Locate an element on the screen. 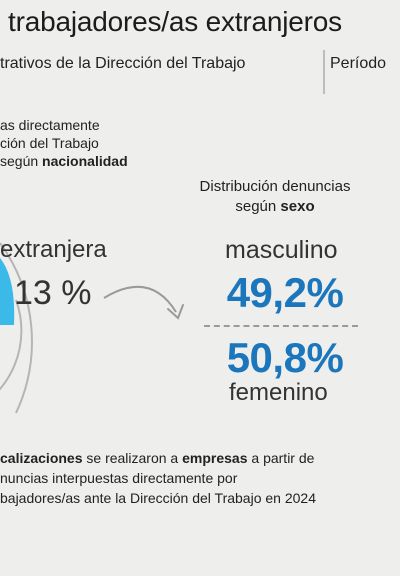  sex-caption-bold: sexo is located at coordinates (297, 206).